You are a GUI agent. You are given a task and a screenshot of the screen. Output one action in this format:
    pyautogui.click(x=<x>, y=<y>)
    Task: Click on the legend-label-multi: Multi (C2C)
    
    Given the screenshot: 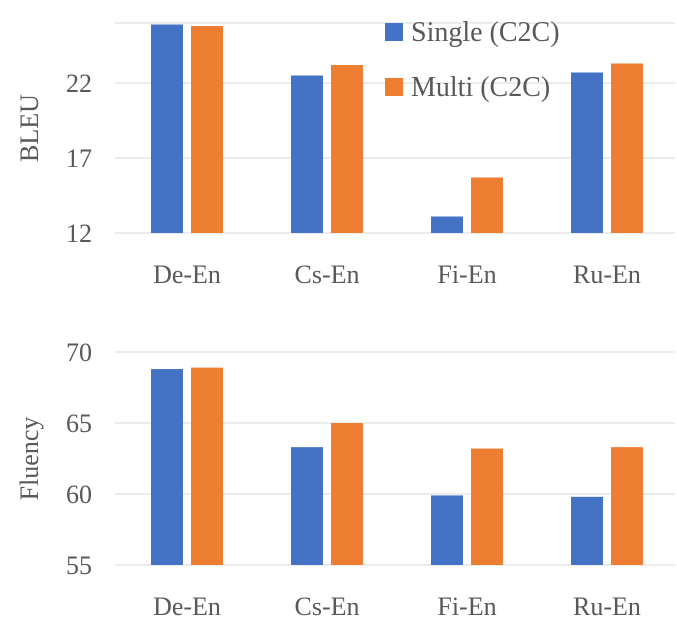 What is the action you would take?
    pyautogui.click(x=480, y=87)
    